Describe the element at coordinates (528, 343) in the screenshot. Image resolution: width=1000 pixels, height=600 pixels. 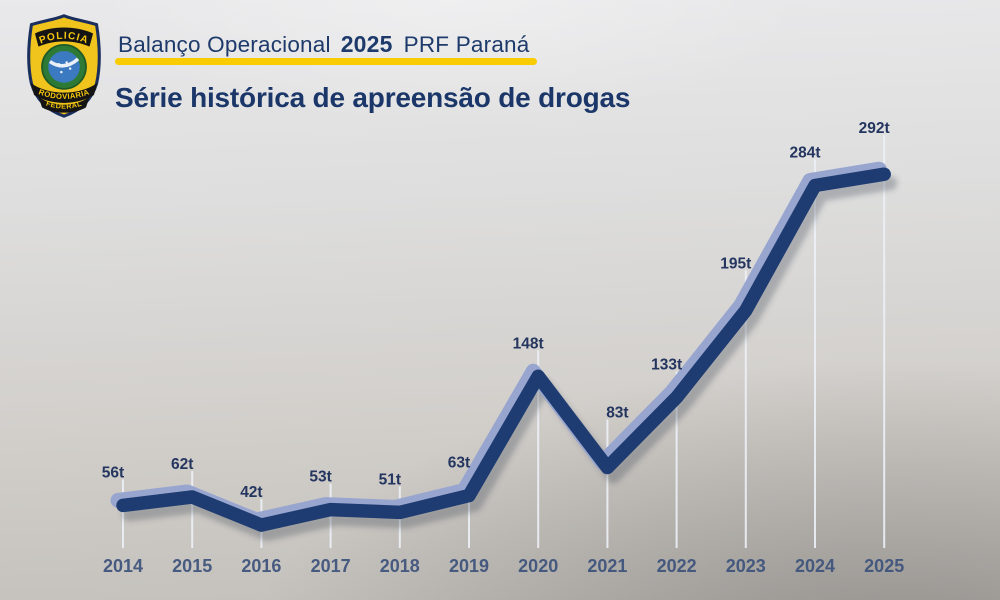
I see `value-label: 148t` at that location.